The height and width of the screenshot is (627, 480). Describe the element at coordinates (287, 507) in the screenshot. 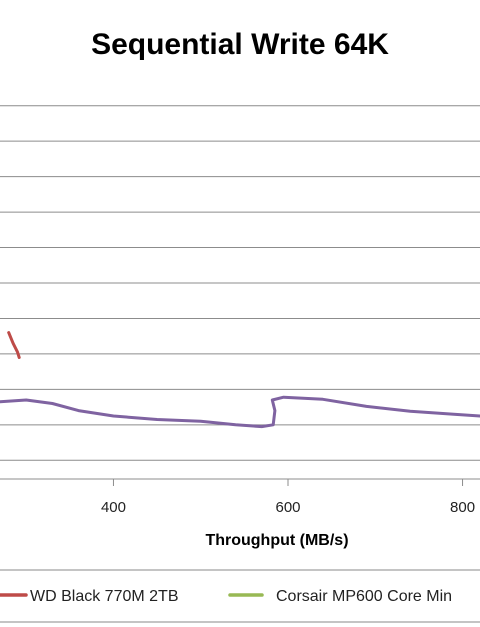

I see `x-tick-label-1: 600` at that location.